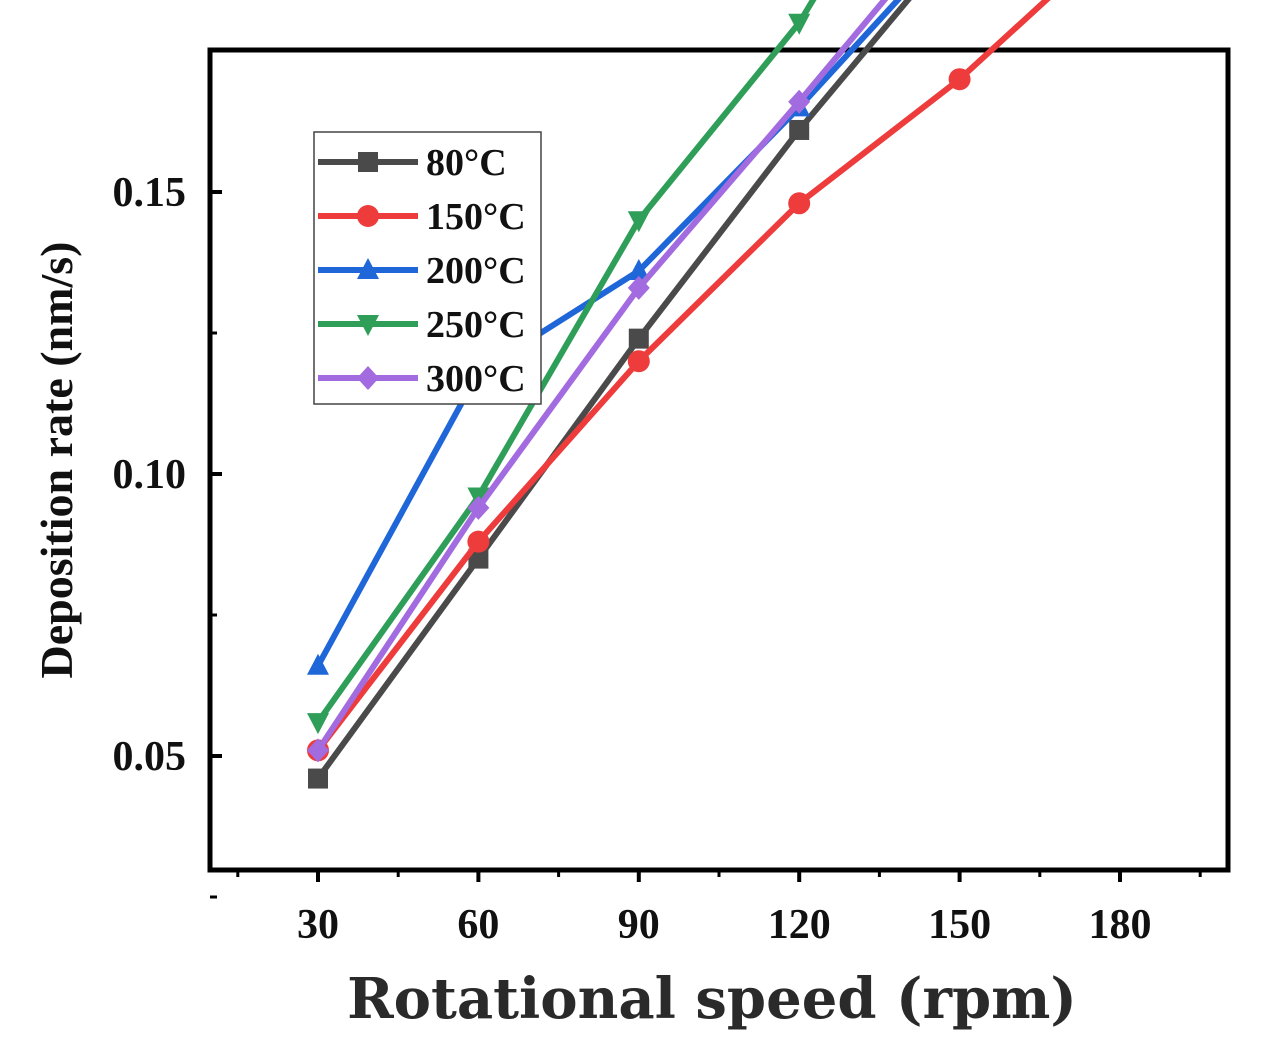  I want to click on x-tick-label: 60, so click(478, 925).